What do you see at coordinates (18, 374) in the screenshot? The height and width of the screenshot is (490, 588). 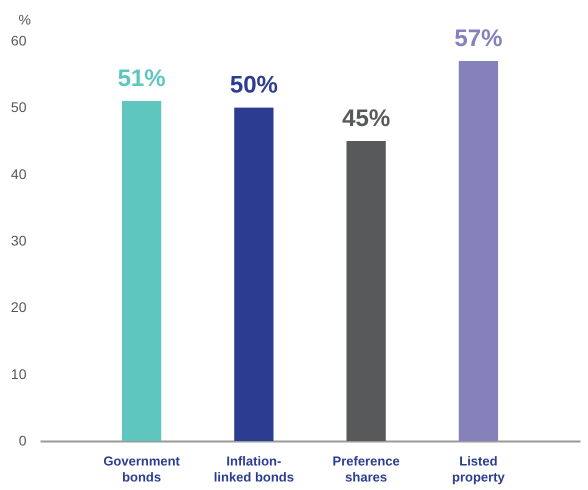 I see `y-tick-label: 10` at bounding box center [18, 374].